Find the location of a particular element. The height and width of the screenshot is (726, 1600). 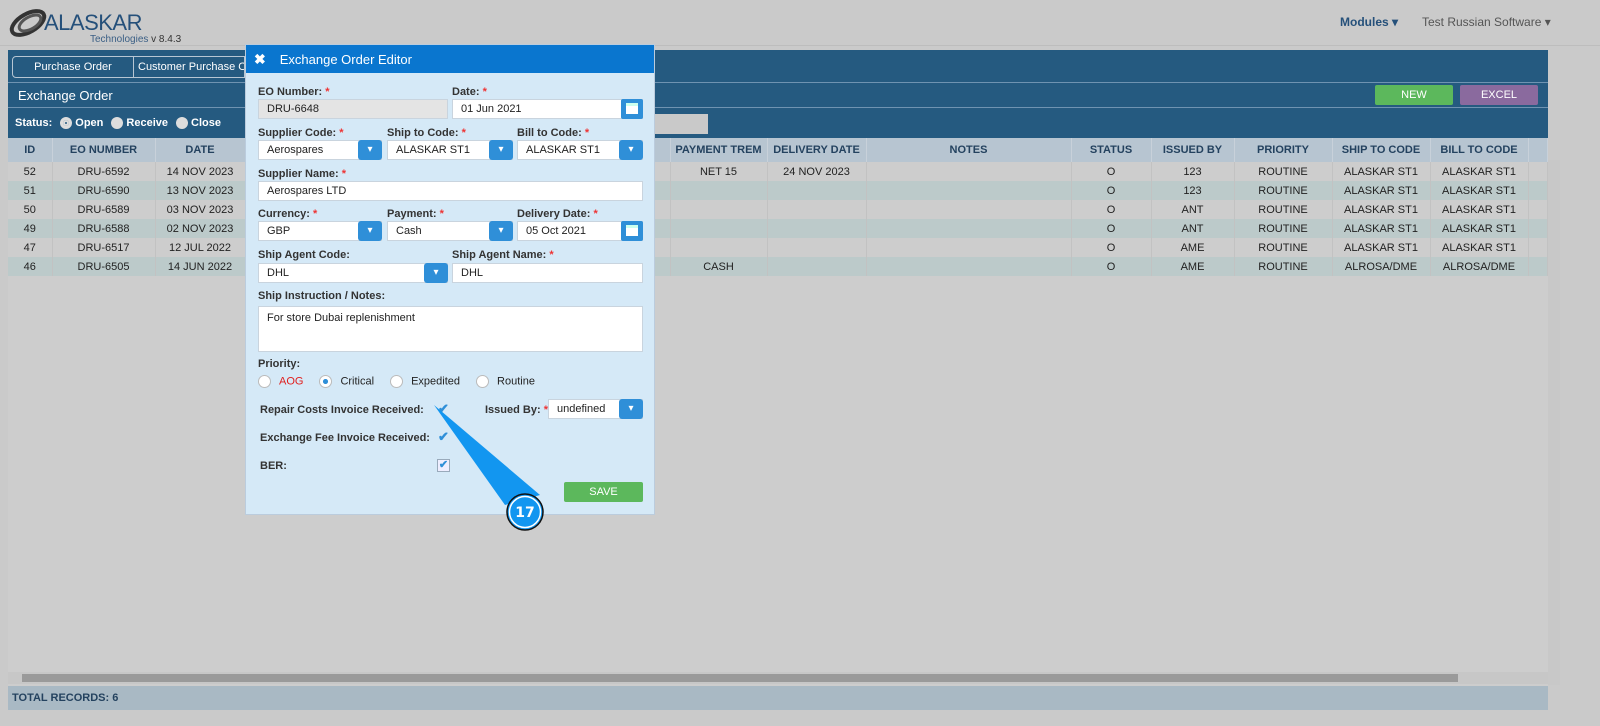

scrollbar-thumb is located at coordinates (740, 678).